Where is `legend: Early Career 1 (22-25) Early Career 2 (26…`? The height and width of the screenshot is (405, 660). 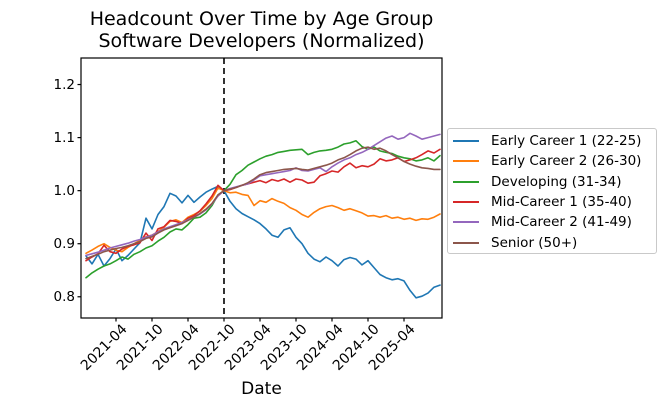
legend: Early Career 1 (22-25) Early Career 2 (26… is located at coordinates (552, 191).